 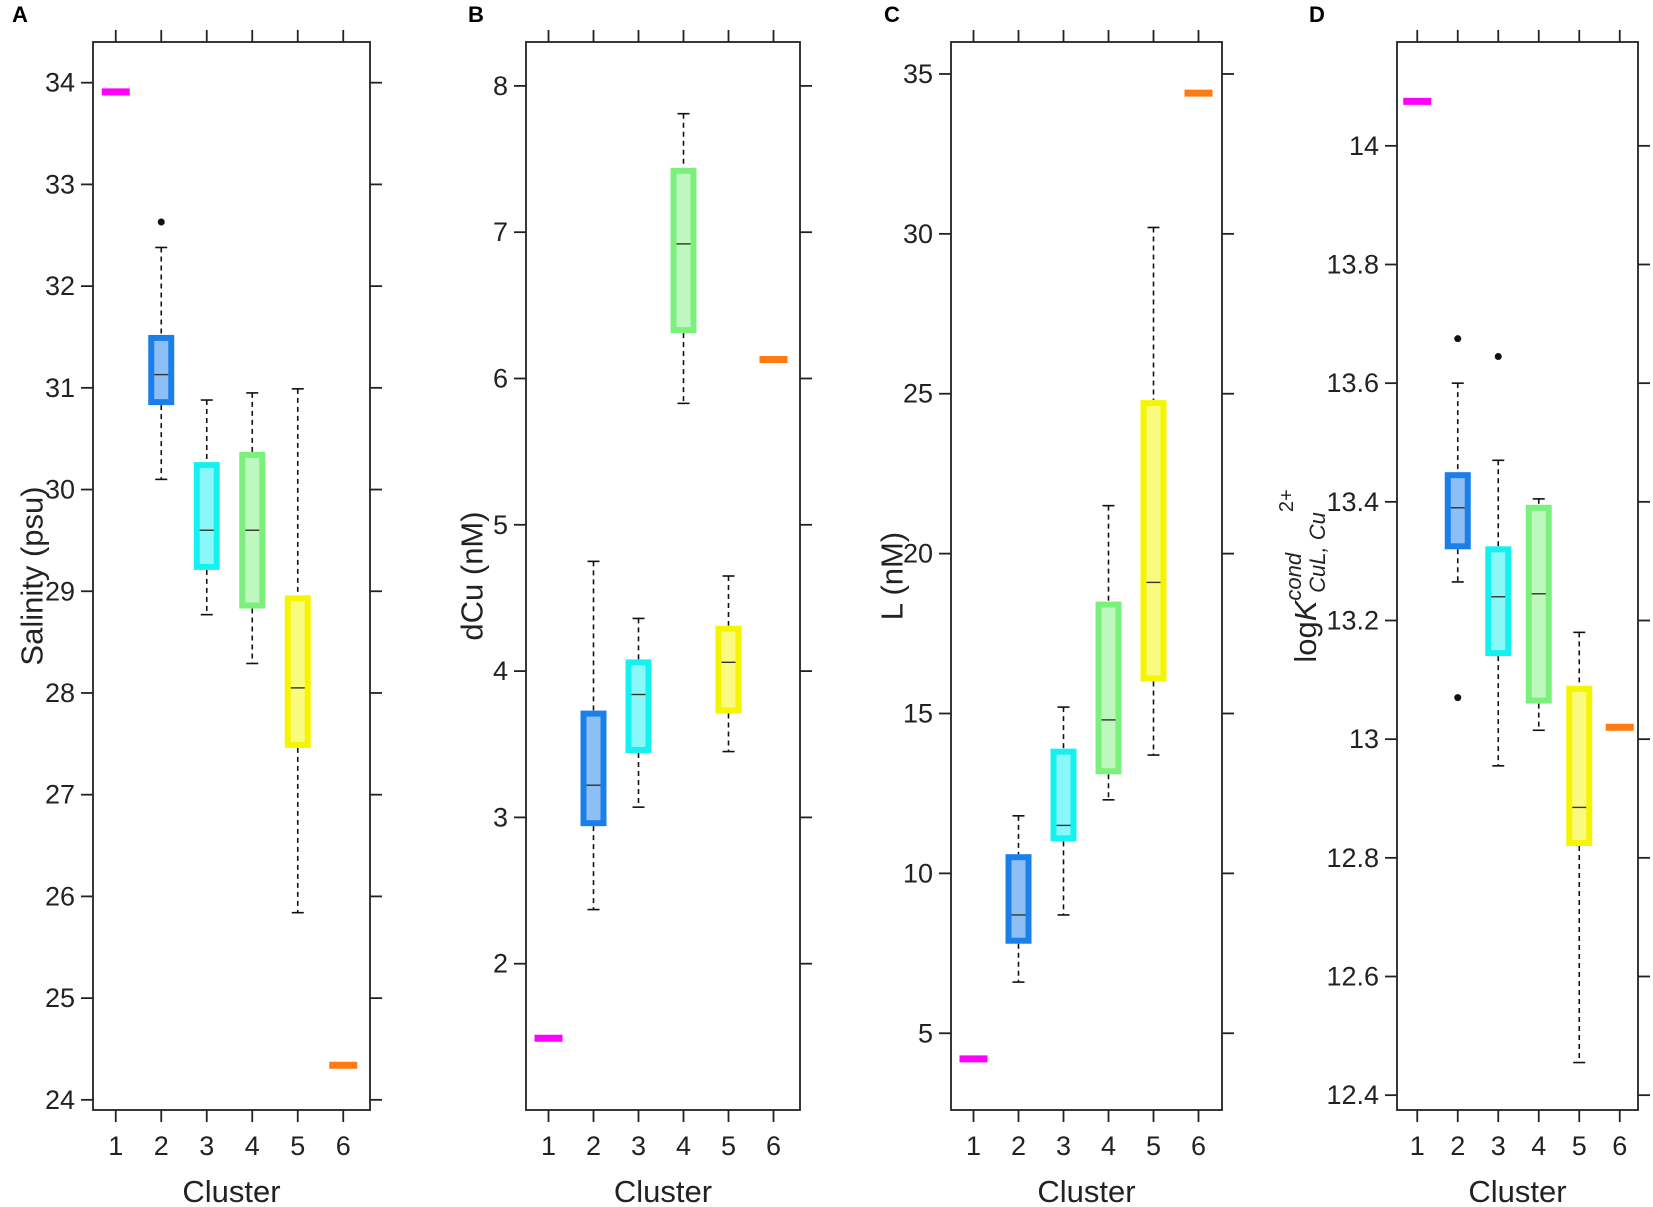 I want to click on y-tick-label: 4, so click(x=500, y=671).